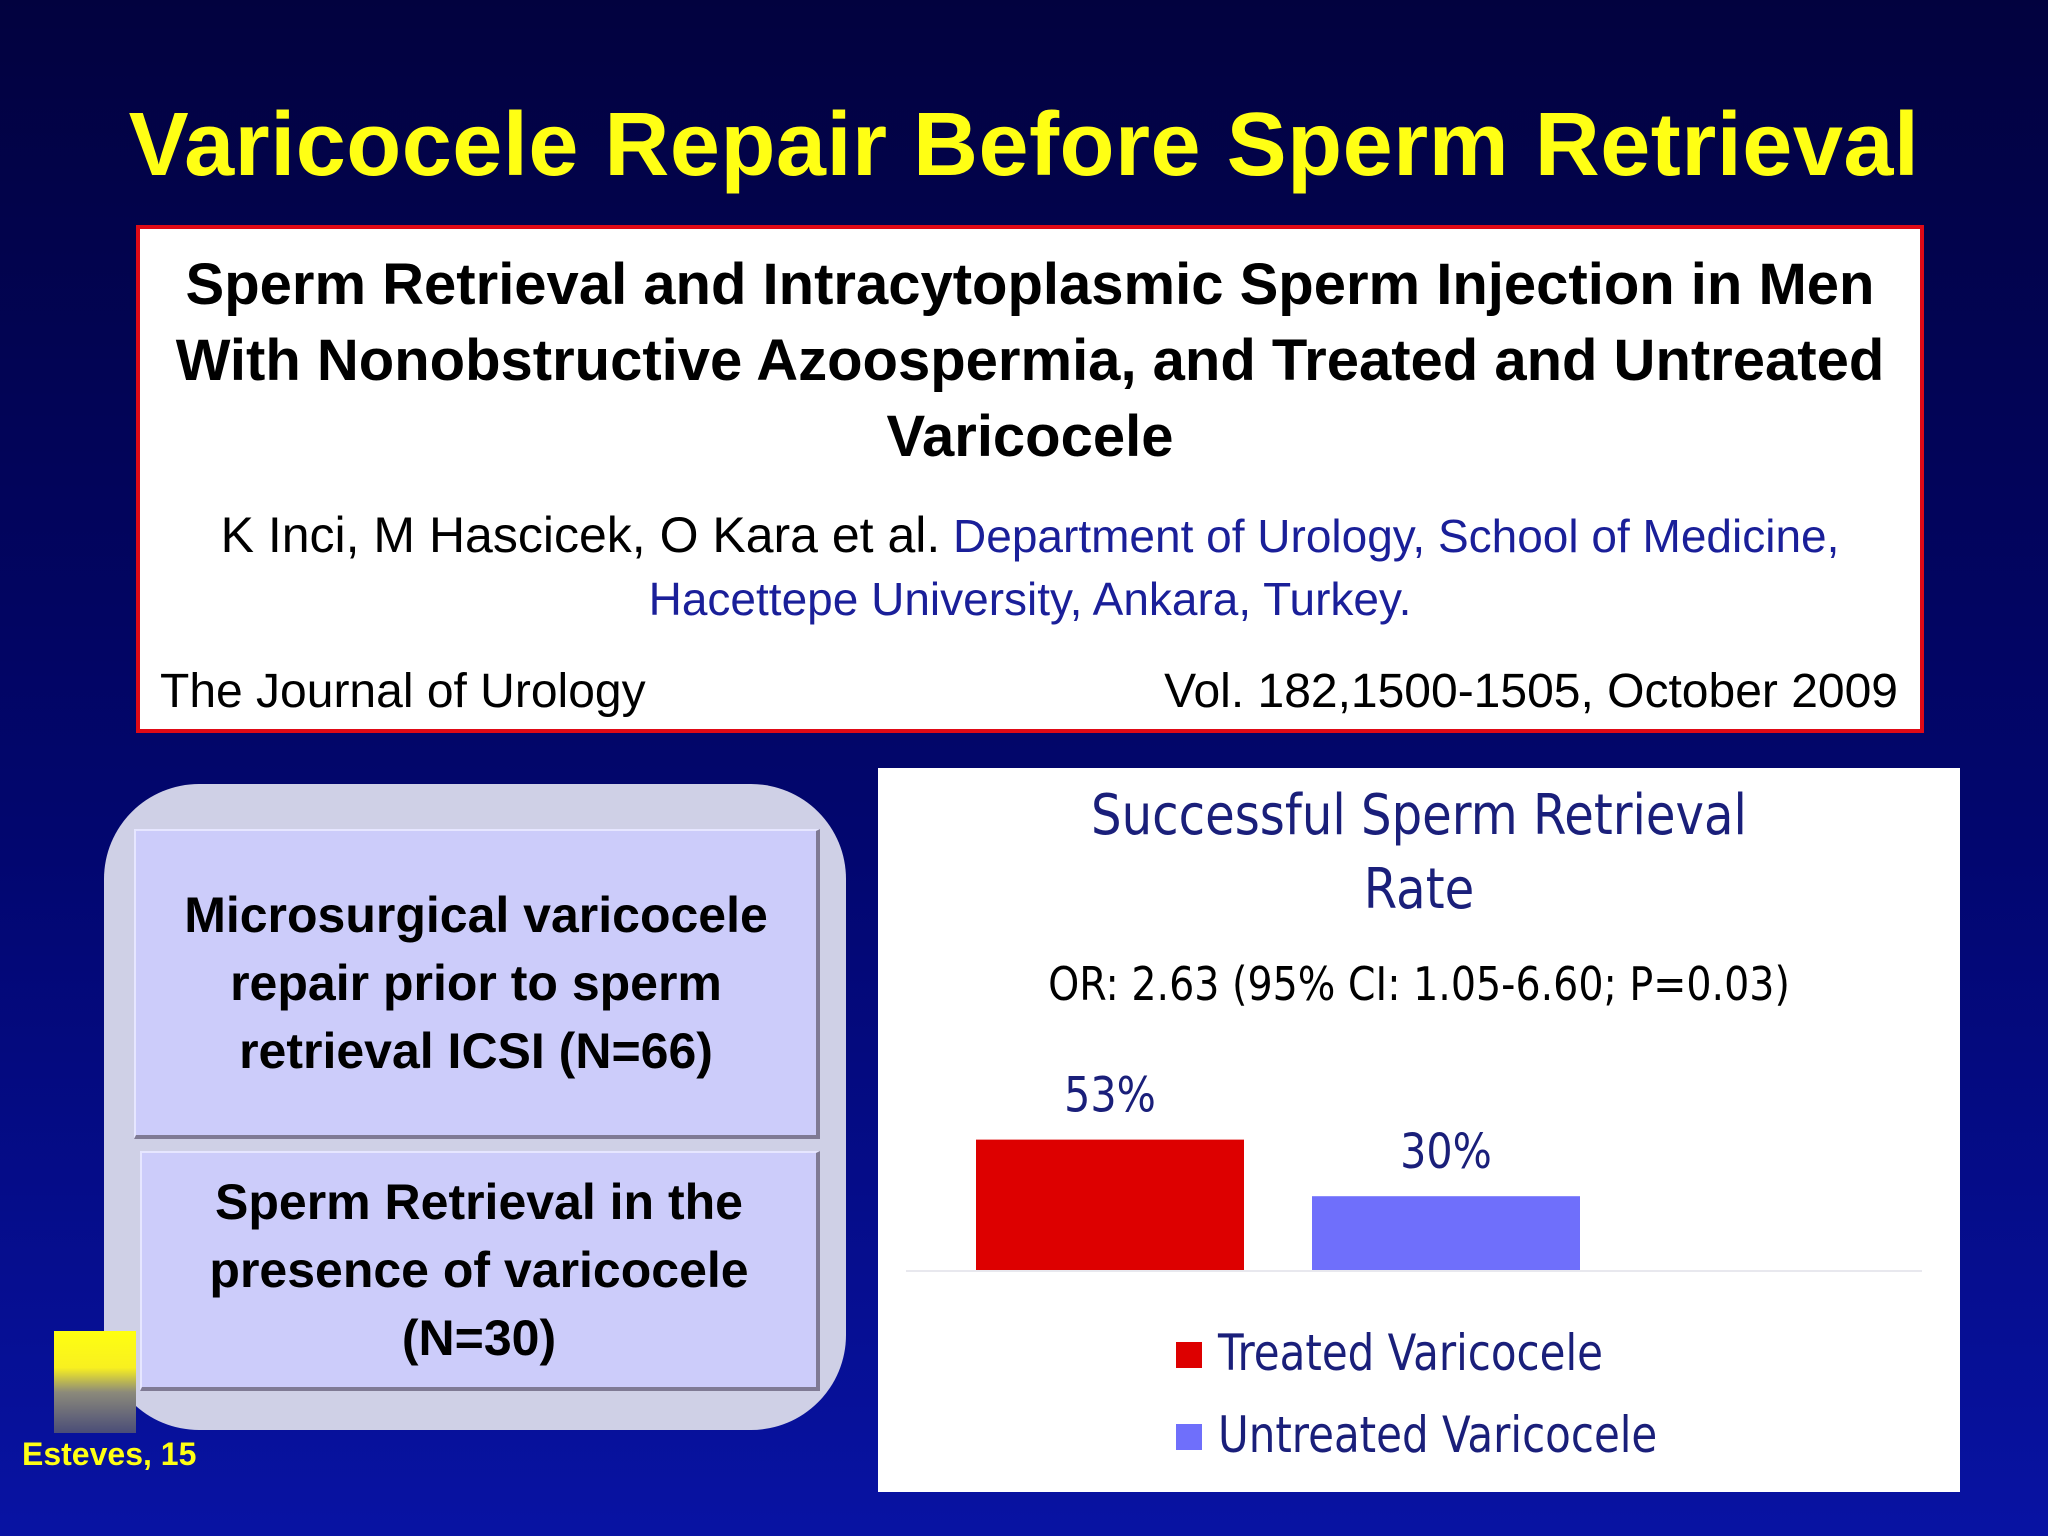 The height and width of the screenshot is (1536, 2048). What do you see at coordinates (1410, 1352) in the screenshot?
I see `legend-label-treated: Treated Varicocele` at bounding box center [1410, 1352].